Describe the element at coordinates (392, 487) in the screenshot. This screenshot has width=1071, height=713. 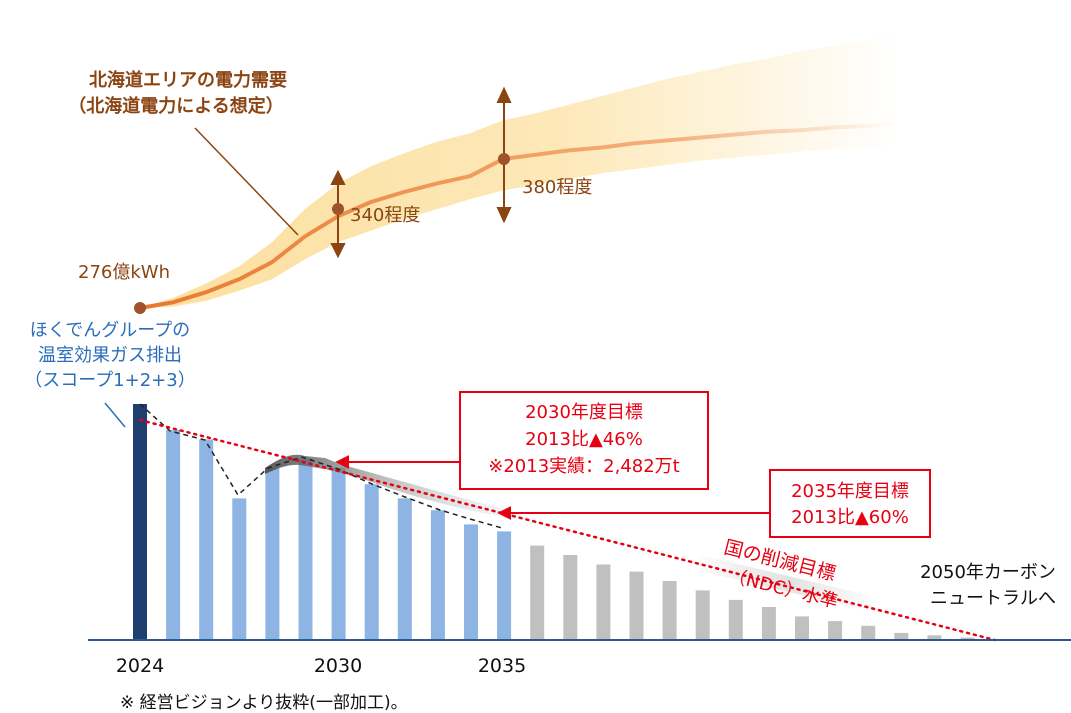
I see `reduction-wedge` at that location.